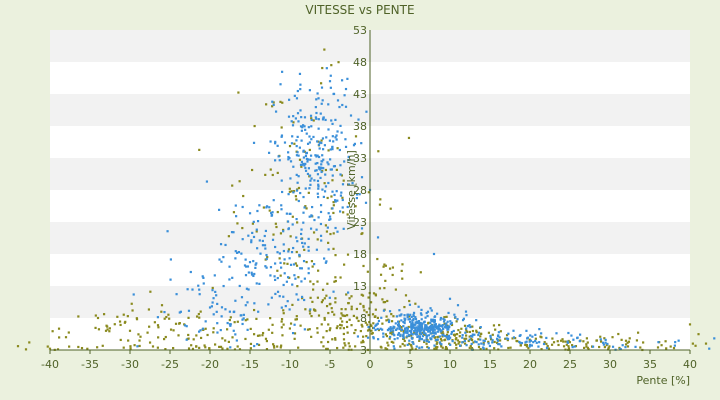 The height and width of the screenshot is (400, 720). Describe the element at coordinates (490, 364) in the screenshot. I see `x-tick-label: 15` at that location.